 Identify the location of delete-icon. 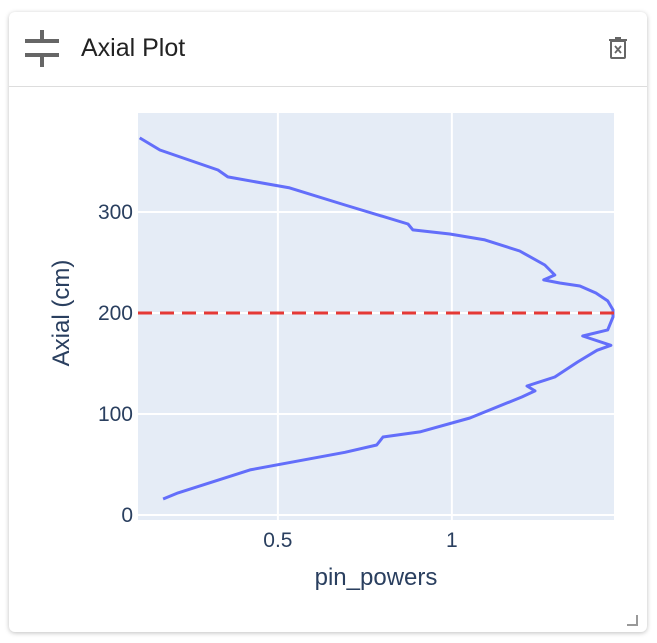
(619, 49).